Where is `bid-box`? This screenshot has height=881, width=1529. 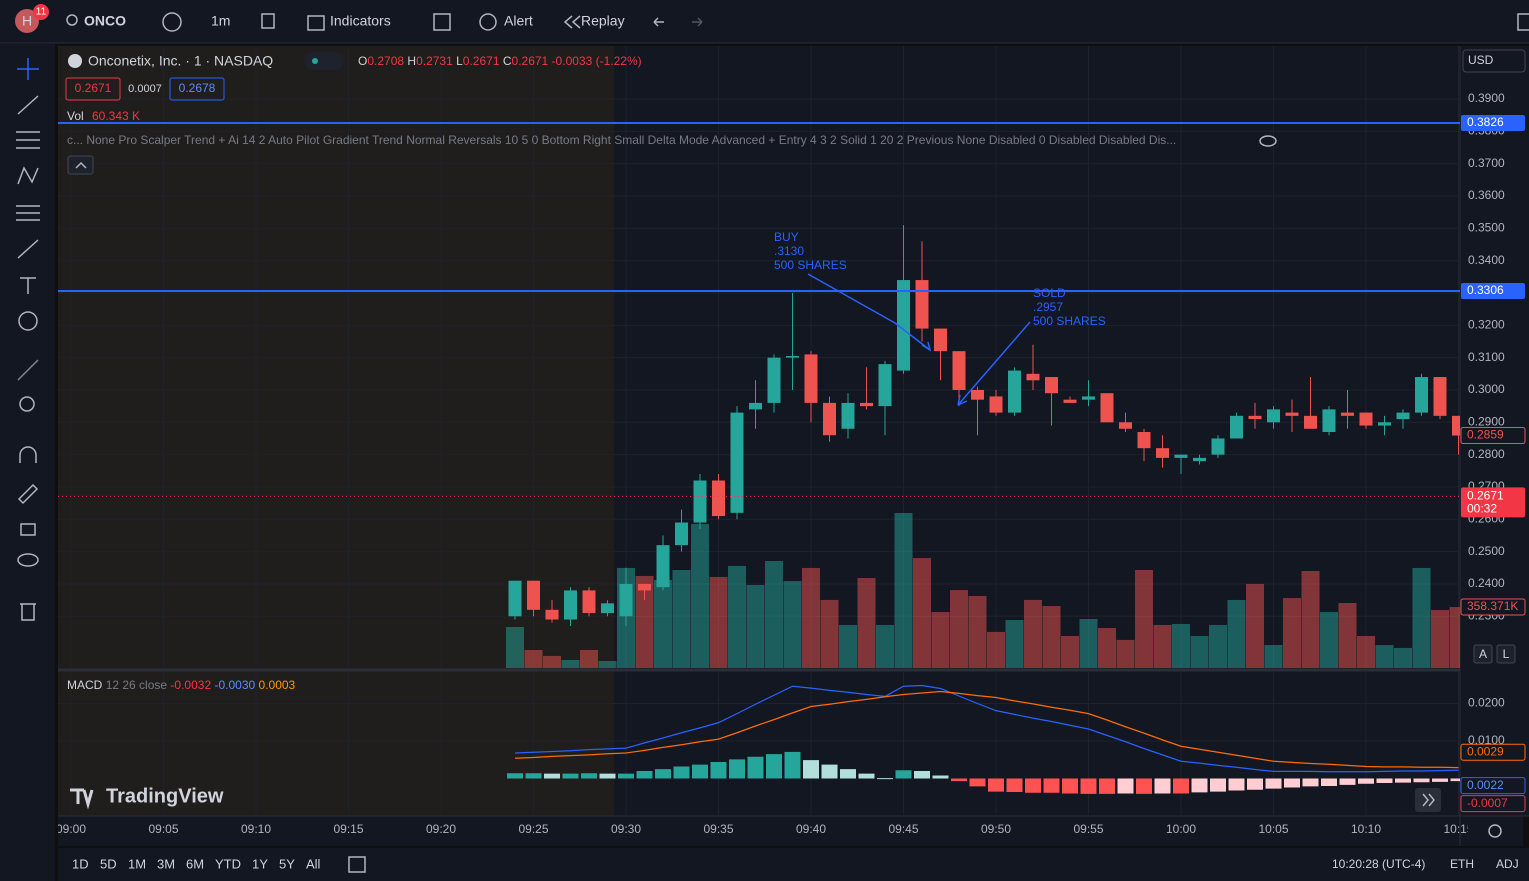 bid-box is located at coordinates (93, 89).